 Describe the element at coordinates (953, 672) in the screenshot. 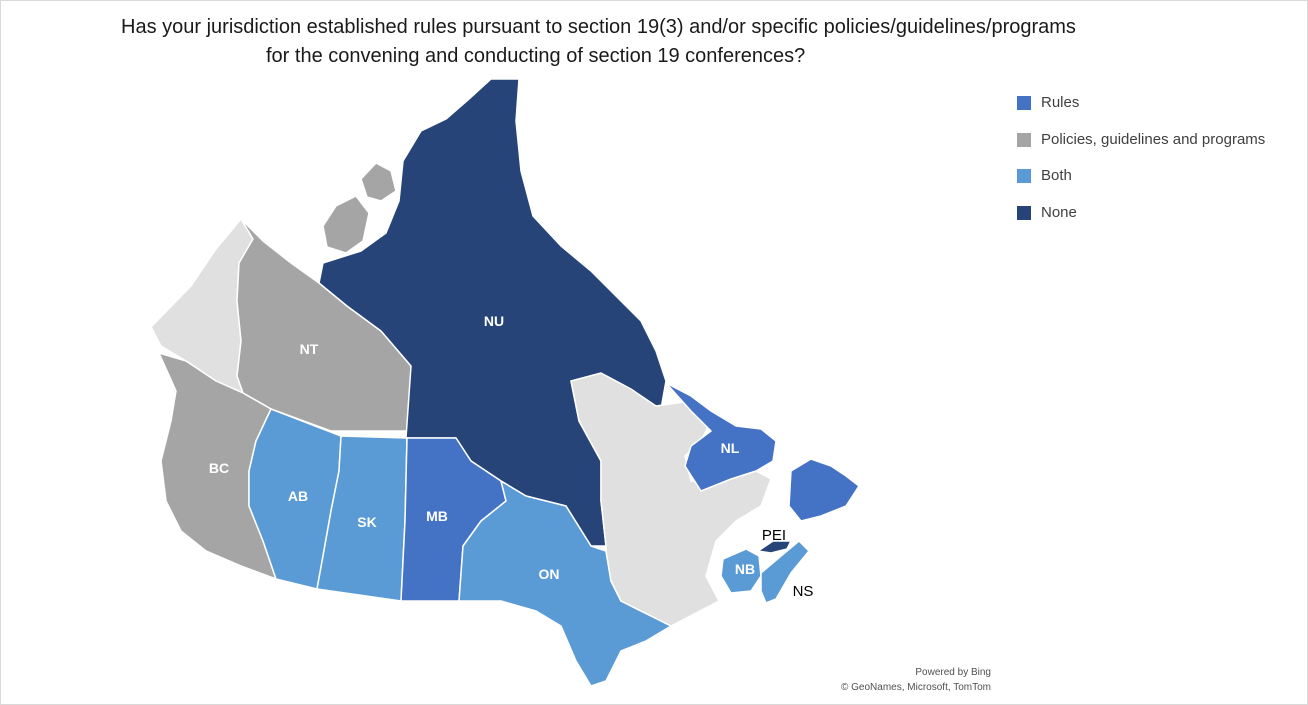

I see `credit-powered-by: Powered by Bing` at that location.